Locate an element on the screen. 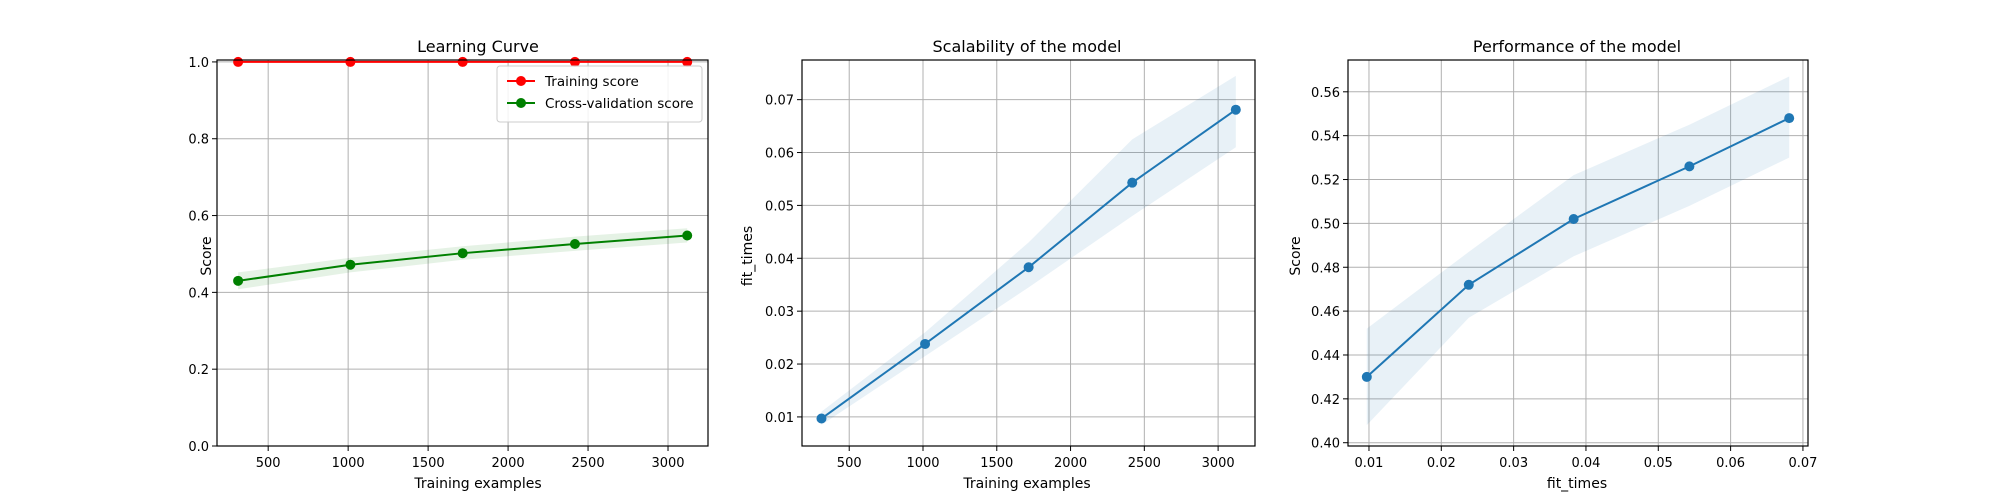 The height and width of the screenshot is (500, 2000). learning-curve-ytick-label: 0.6 is located at coordinates (198, 217).